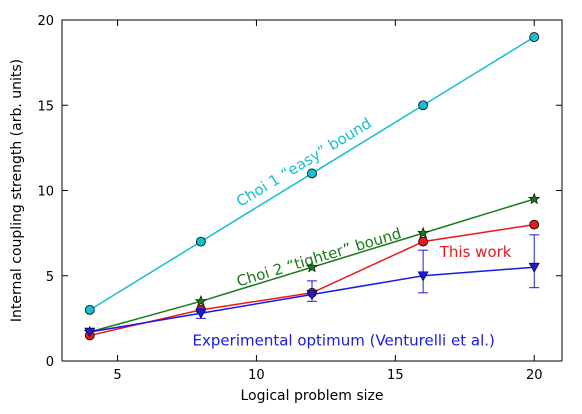 The image size is (582, 414). What do you see at coordinates (534, 375) in the screenshot?
I see `x-tick-label: 20` at bounding box center [534, 375].